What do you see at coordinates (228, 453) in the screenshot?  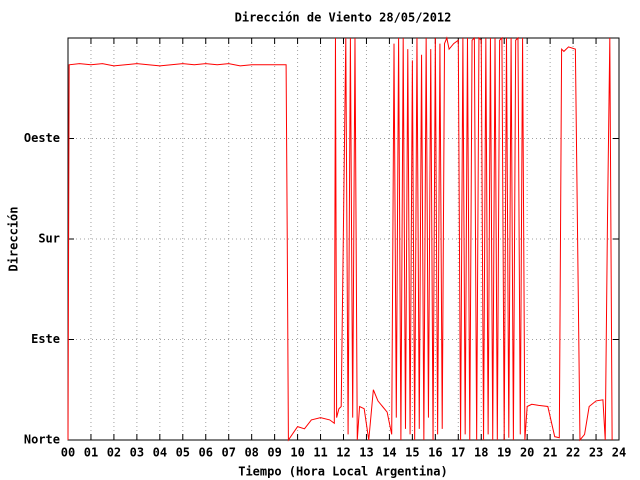 I see `x-tick-label: 07` at bounding box center [228, 453].